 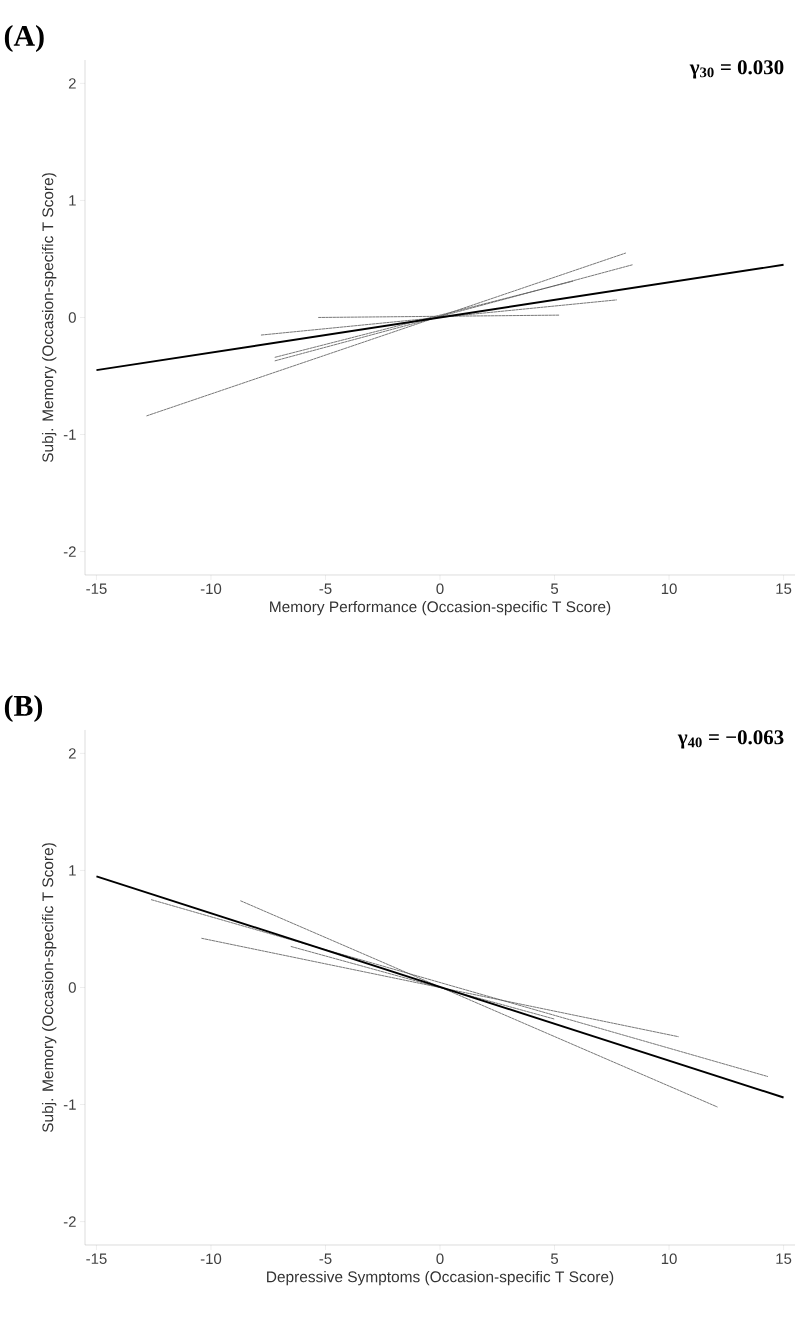 I want to click on annotation: γ$_{30}$ = 0.030, so click(x=736, y=69).